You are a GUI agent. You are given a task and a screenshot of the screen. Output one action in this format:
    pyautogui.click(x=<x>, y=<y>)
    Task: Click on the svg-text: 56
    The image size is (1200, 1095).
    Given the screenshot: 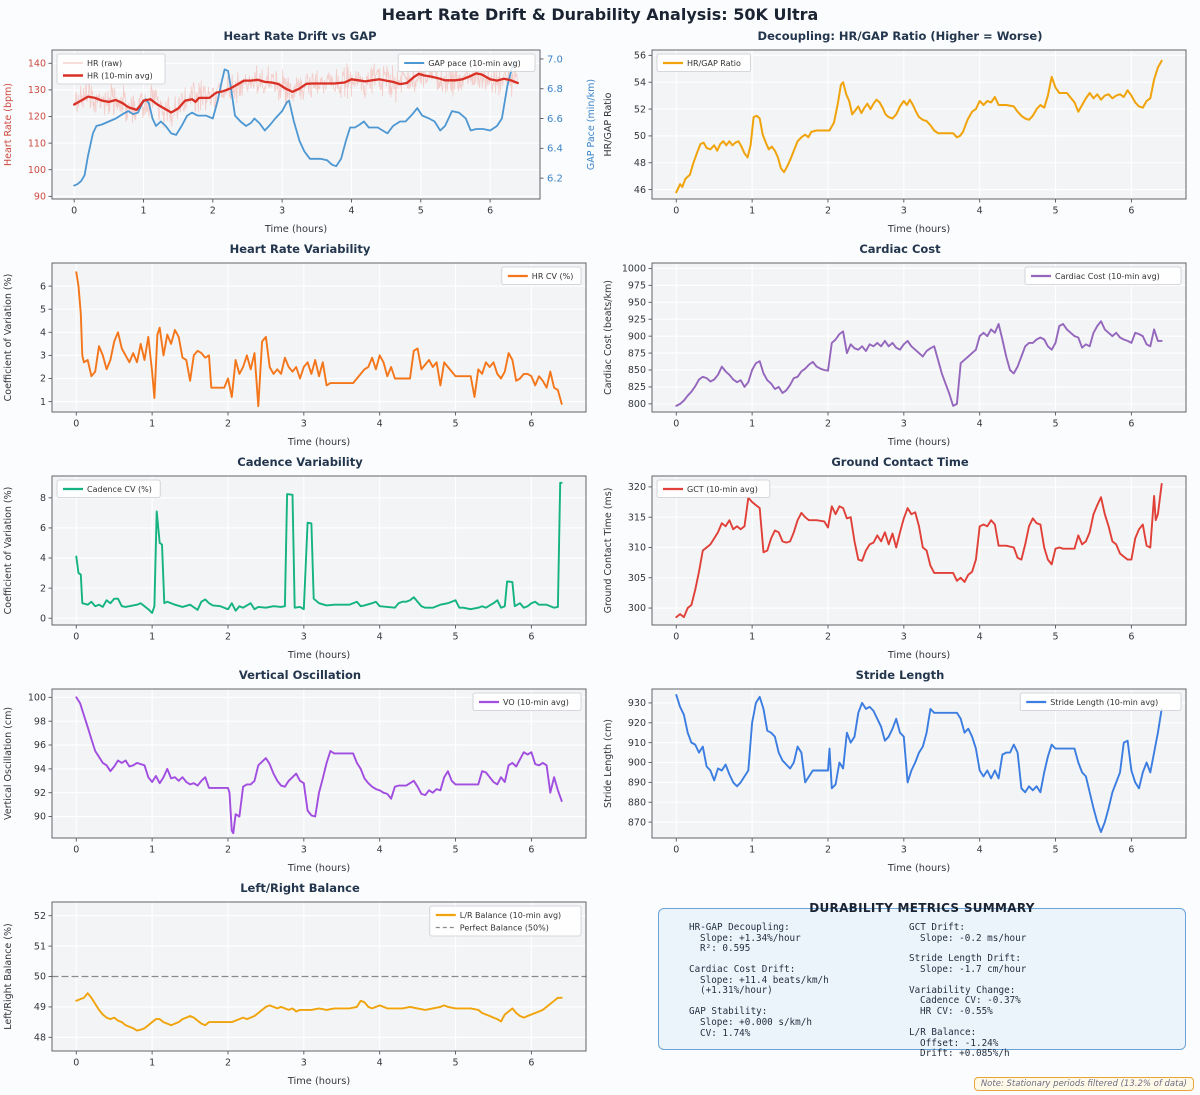 What is the action you would take?
    pyautogui.click(x=640, y=56)
    